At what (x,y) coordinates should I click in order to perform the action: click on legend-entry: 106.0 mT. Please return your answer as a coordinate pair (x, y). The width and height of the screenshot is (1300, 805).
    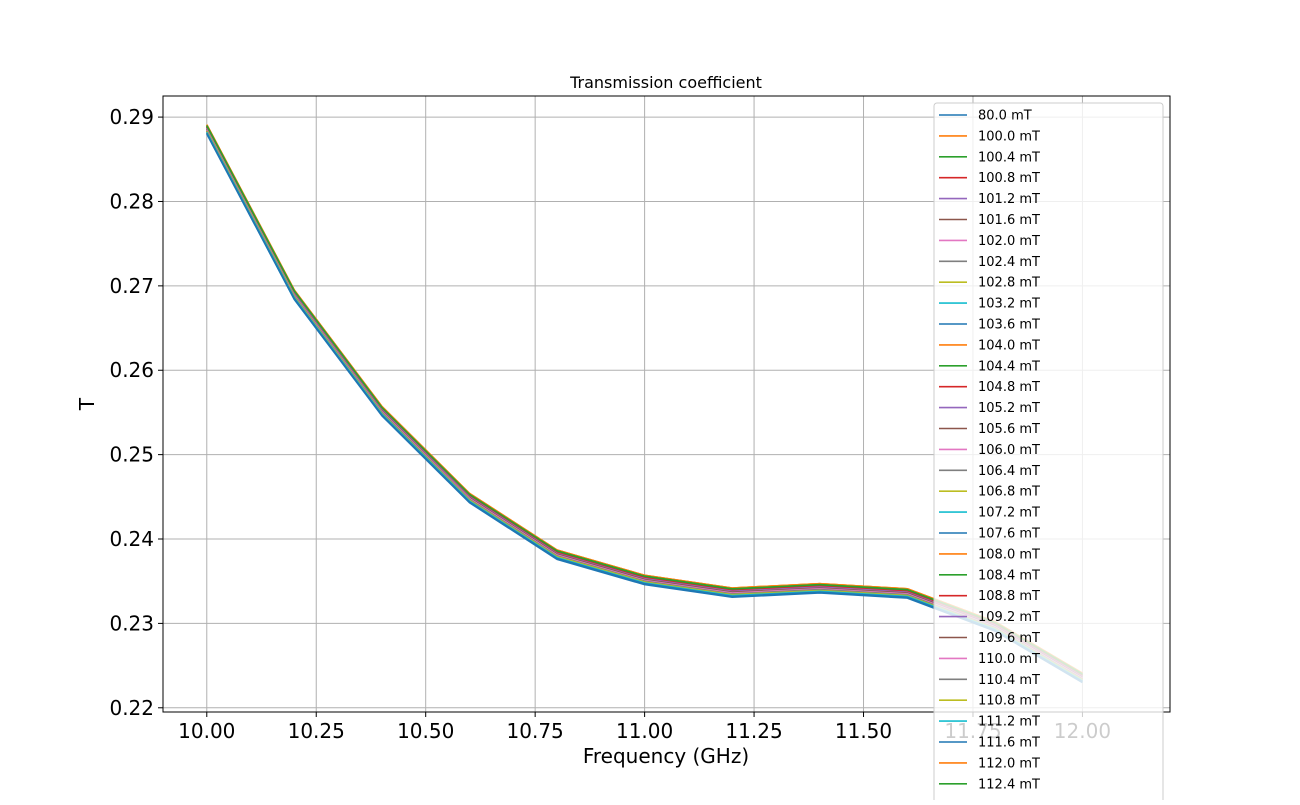
    Looking at the image, I should click on (989, 450).